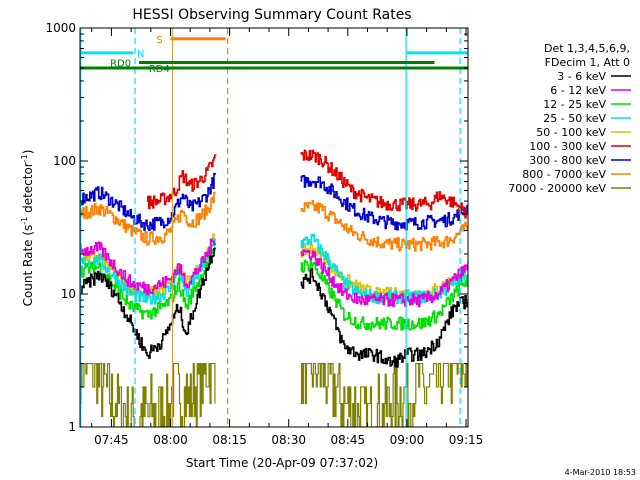 The width and height of the screenshot is (640, 480). I want to click on x-tick-label-2: 08:15, so click(229, 440).